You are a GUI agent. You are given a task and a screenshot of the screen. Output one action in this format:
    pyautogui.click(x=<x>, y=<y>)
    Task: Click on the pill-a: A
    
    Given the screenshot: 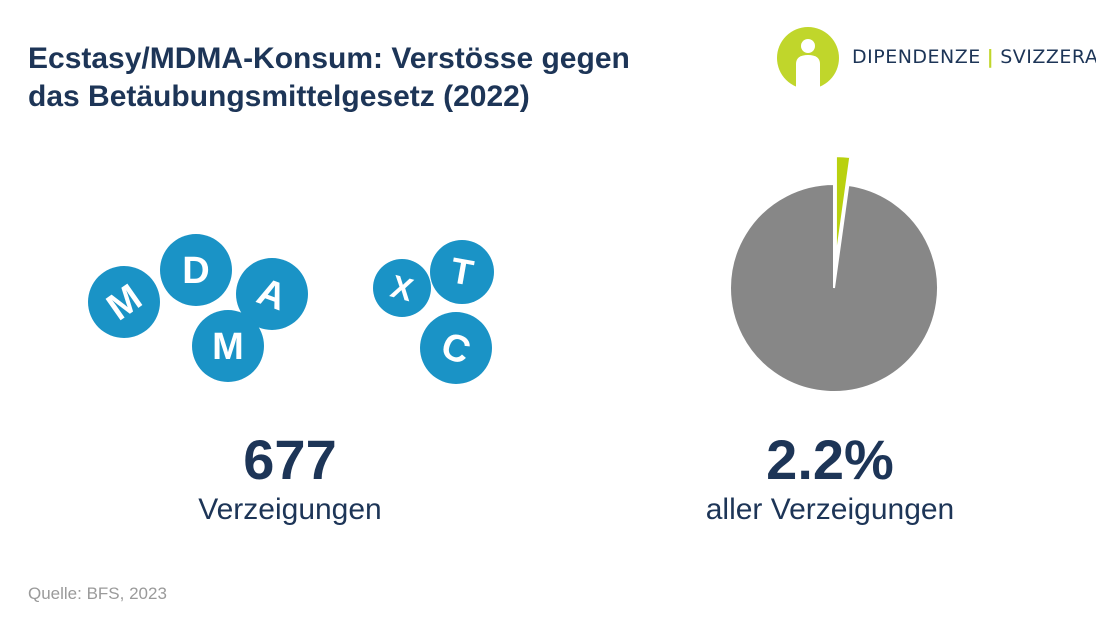 What is the action you would take?
    pyautogui.click(x=272, y=294)
    